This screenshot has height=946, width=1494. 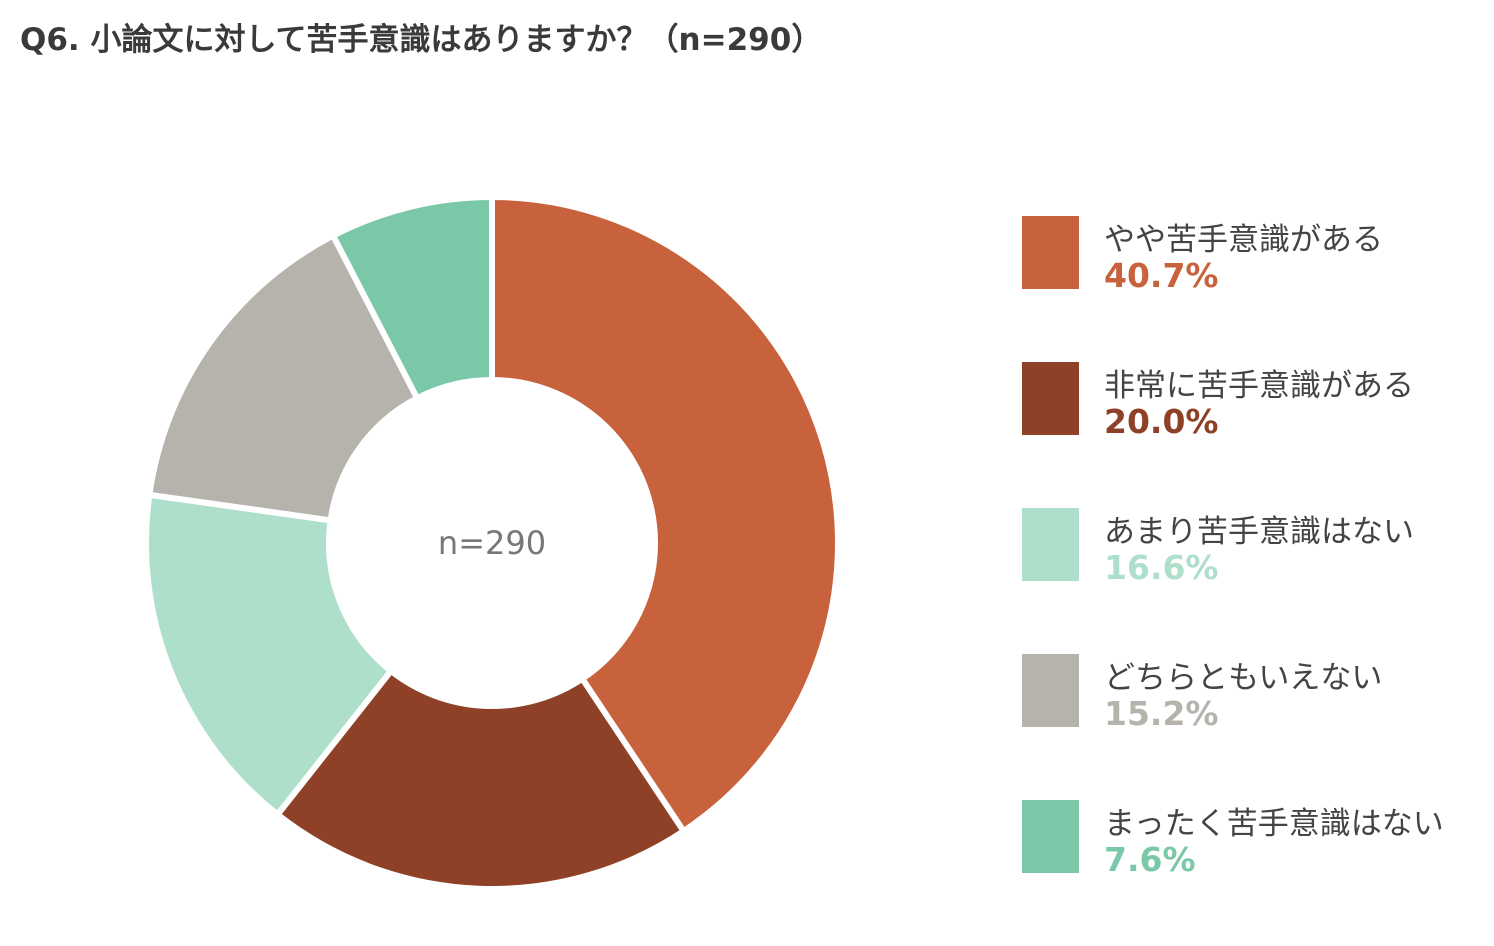 I want to click on legend-label: 非常に苦手意識がある, so click(x=1259, y=386).